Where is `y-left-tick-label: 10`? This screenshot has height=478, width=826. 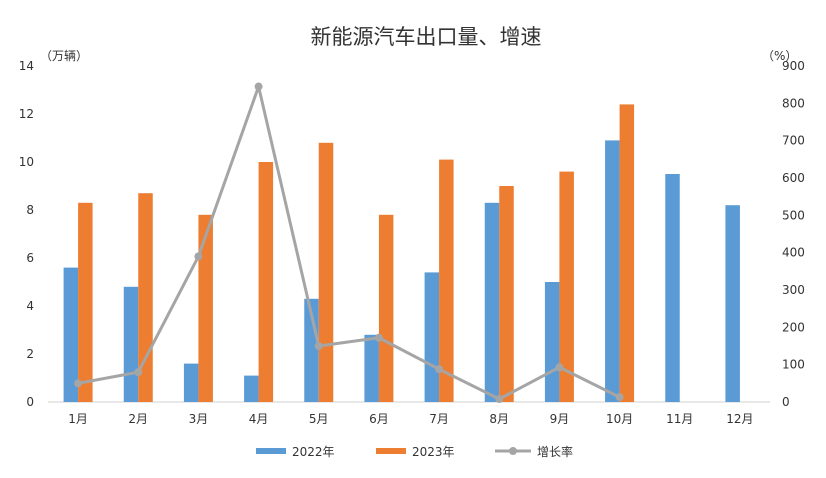
y-left-tick-label: 10 is located at coordinates (26, 162).